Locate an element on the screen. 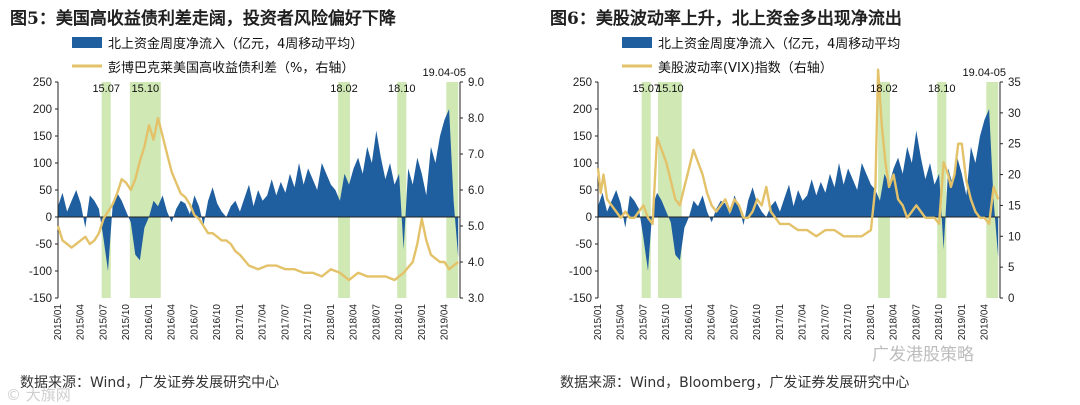  x-tick-label: 2015/04 is located at coordinates (81, 322).